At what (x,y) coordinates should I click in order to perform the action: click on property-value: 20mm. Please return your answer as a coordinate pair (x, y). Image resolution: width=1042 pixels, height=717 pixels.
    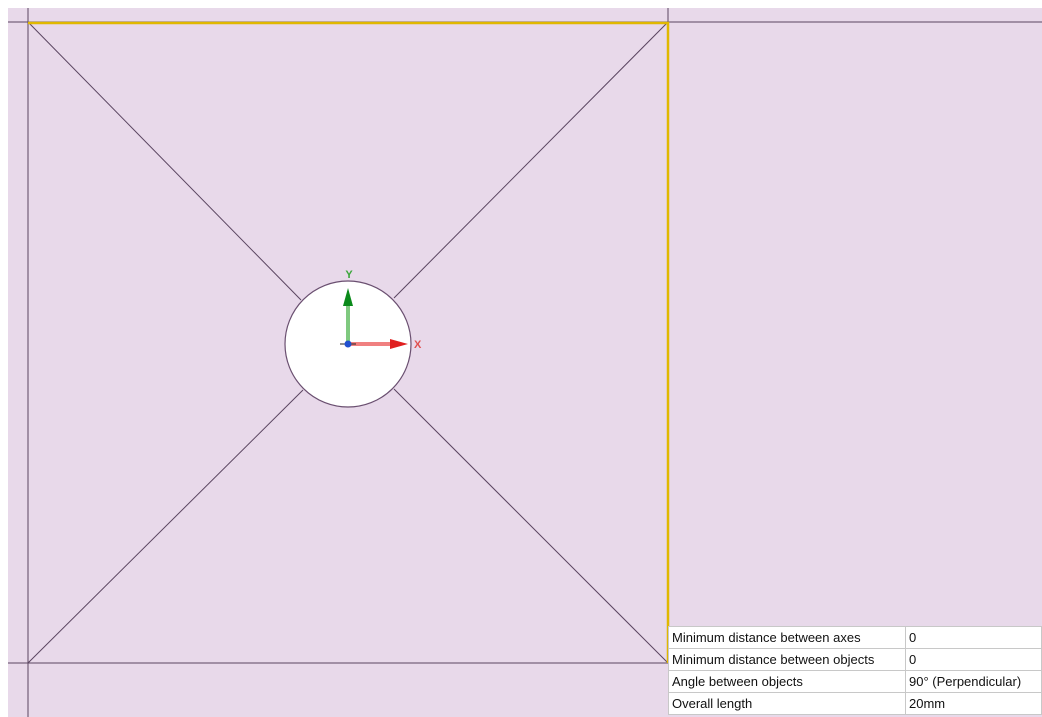
    Looking at the image, I should click on (973, 703).